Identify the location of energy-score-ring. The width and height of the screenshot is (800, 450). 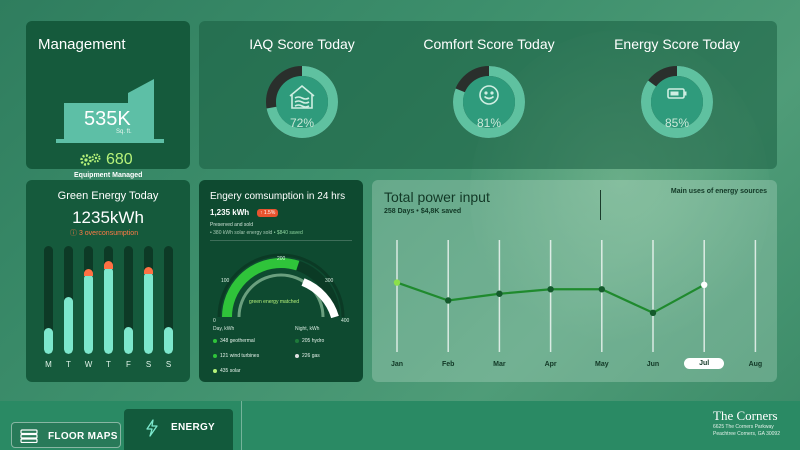
(677, 102).